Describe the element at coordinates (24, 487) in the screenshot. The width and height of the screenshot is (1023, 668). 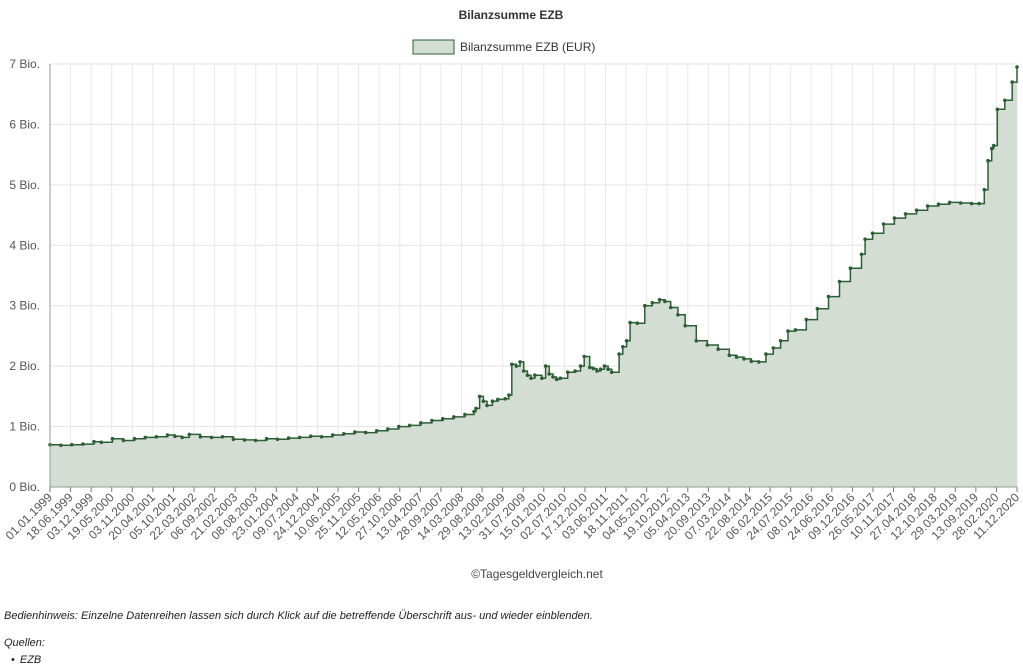
I see `y-tick-label: 0 Bio.` at that location.